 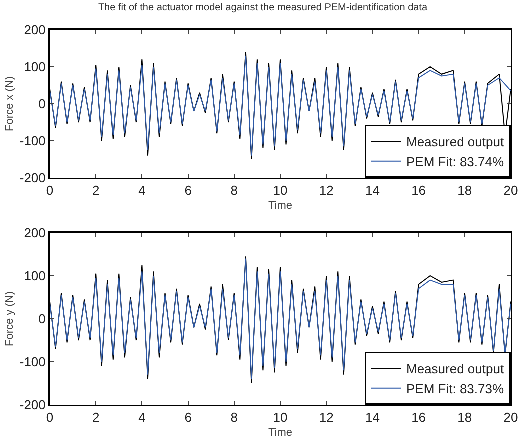 I want to click on legend-label: PEM Fit: 83.73%, so click(x=455, y=388).